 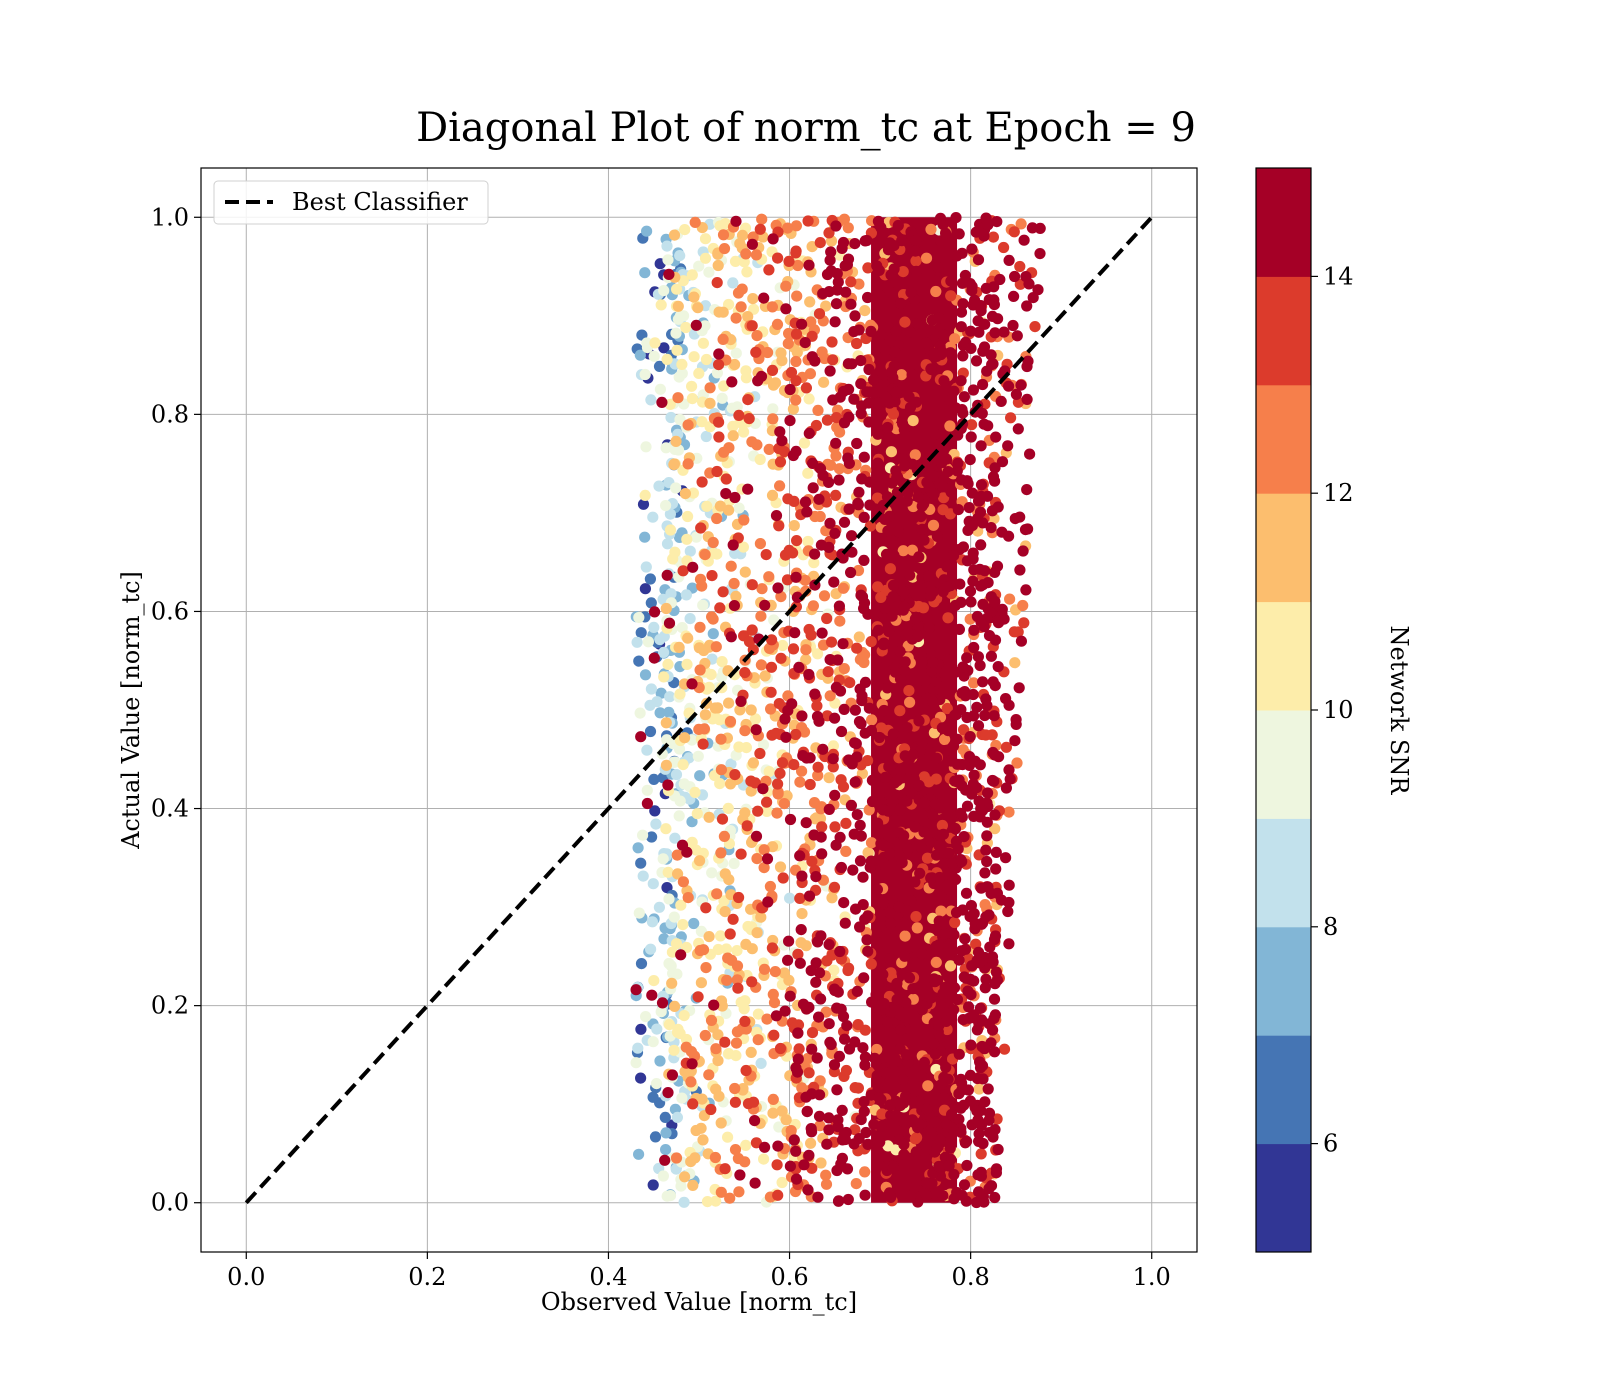 What do you see at coordinates (170, 611) in the screenshot?
I see `y-tick-label: 0.6` at bounding box center [170, 611].